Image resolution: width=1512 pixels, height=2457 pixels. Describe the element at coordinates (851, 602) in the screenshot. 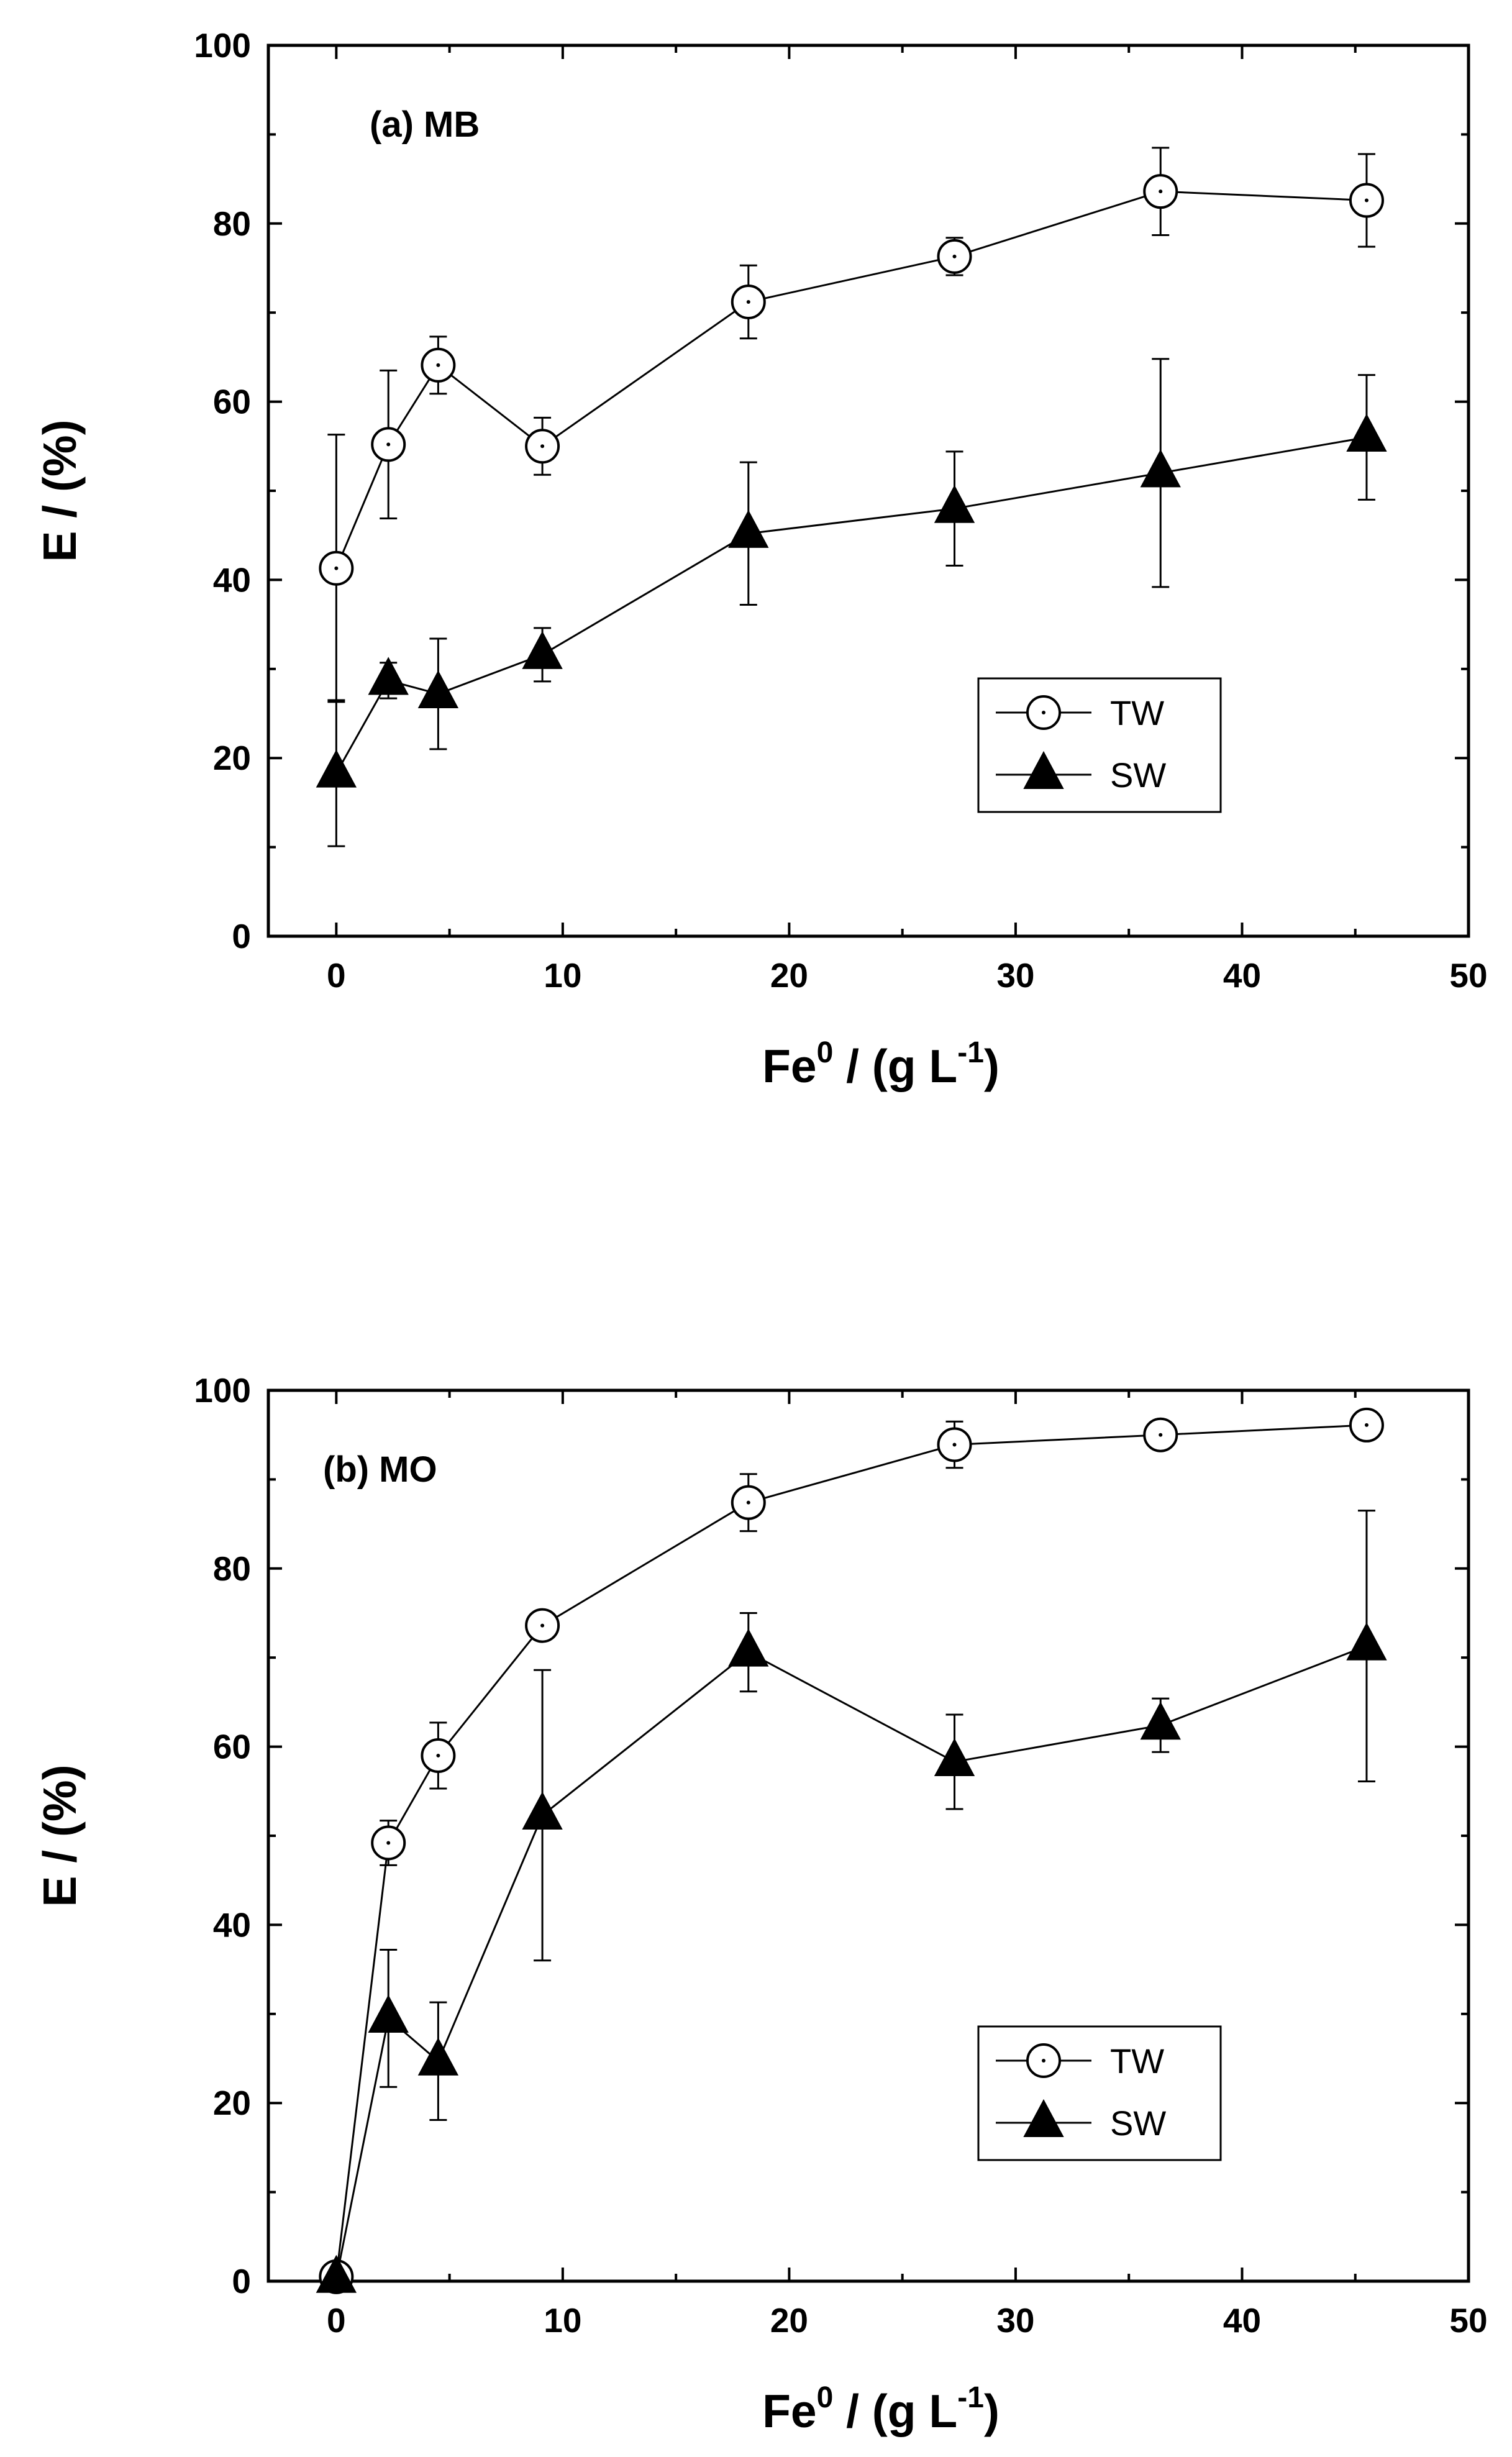

I see `series-sw` at that location.